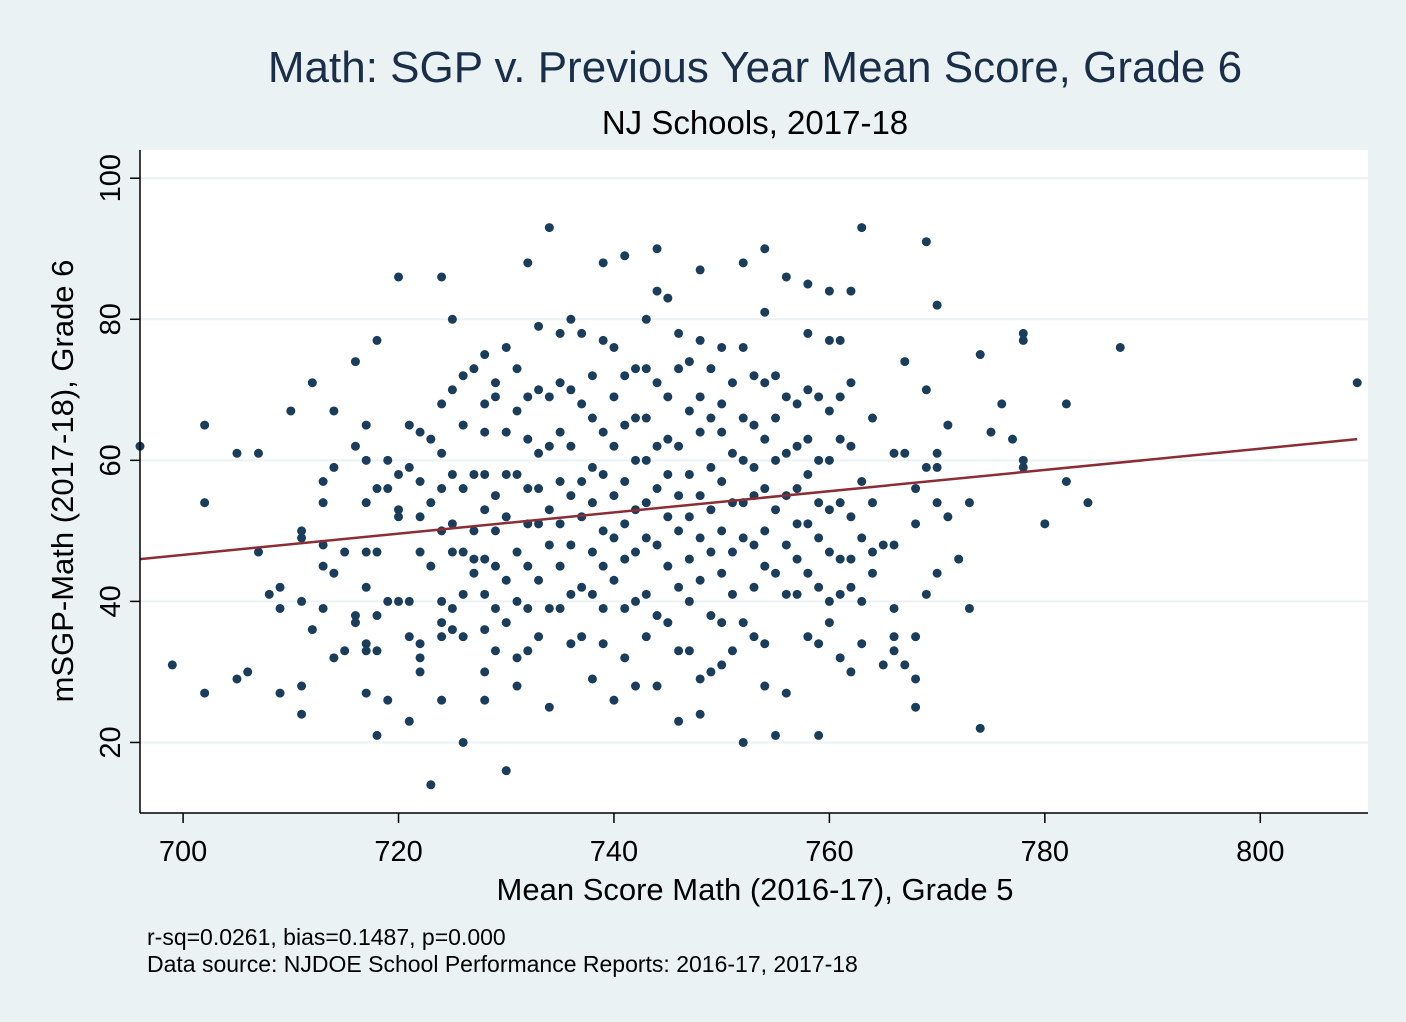 This screenshot has width=1406, height=1022. What do you see at coordinates (721, 840) in the screenshot?
I see `x-axis-ticks: 700 720 740 760 780 800` at bounding box center [721, 840].